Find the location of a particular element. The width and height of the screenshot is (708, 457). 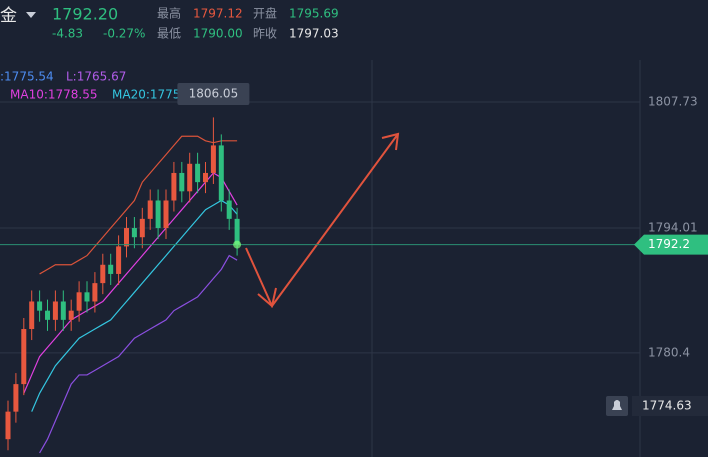

alert-box is located at coordinates (670, 406).